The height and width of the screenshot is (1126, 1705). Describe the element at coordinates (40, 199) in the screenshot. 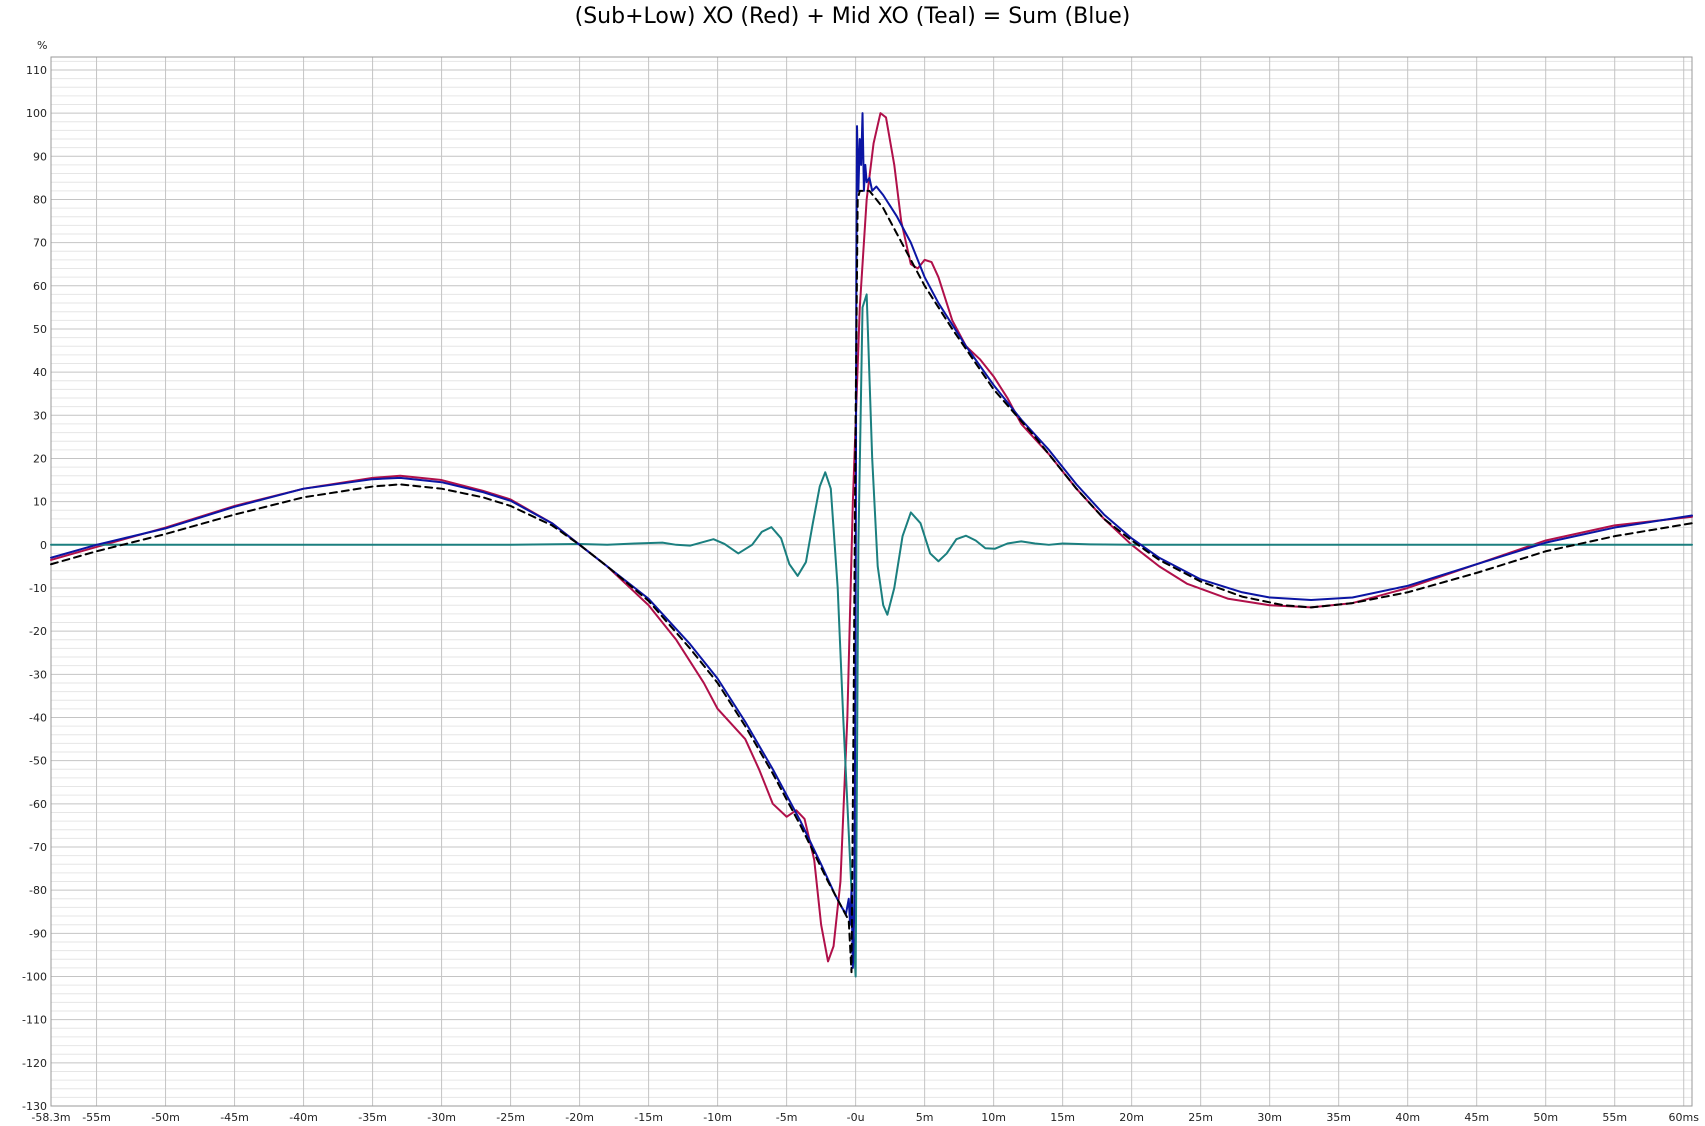

I see `y-tick-label: 80` at that location.